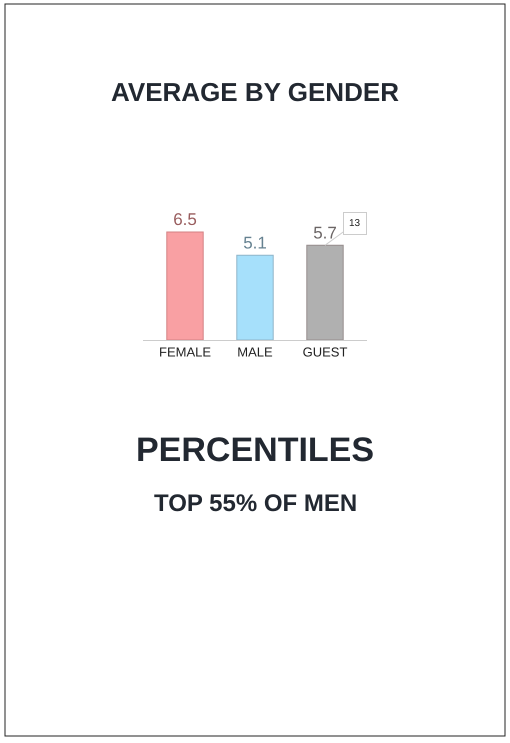 The height and width of the screenshot is (743, 510). What do you see at coordinates (325, 232) in the screenshot?
I see `data-label: 5.7` at bounding box center [325, 232].